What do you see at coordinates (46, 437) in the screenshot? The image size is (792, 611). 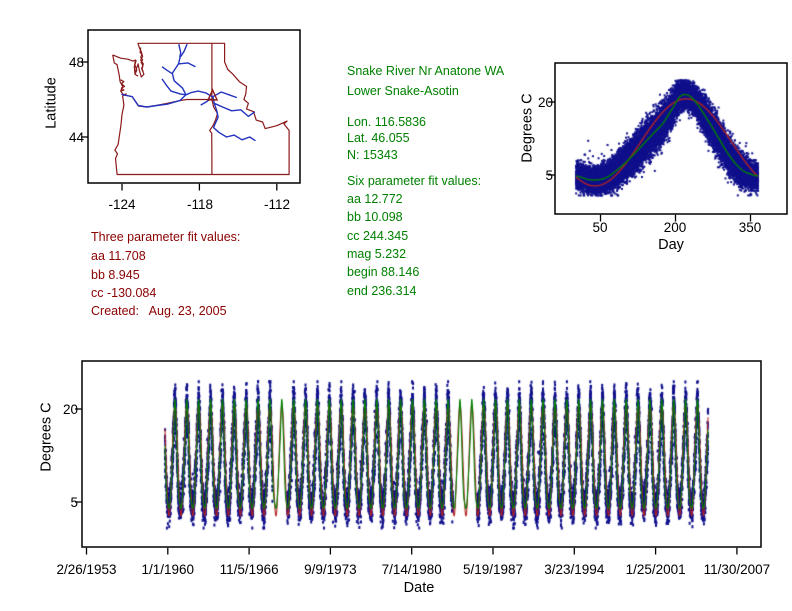 I see `timeseries-y-axis-title: Degrees C` at bounding box center [46, 437].